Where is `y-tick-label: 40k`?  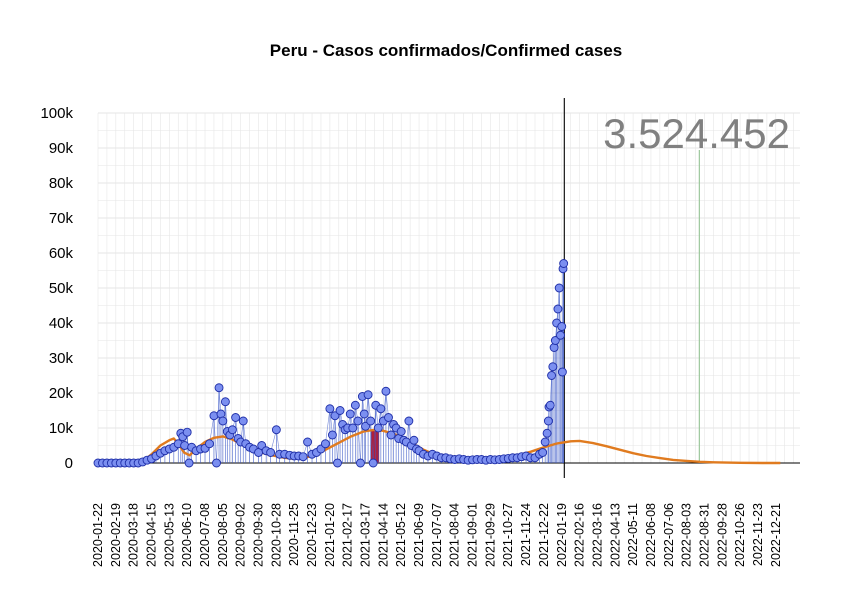 y-tick-label: 40k is located at coordinates (61, 323).